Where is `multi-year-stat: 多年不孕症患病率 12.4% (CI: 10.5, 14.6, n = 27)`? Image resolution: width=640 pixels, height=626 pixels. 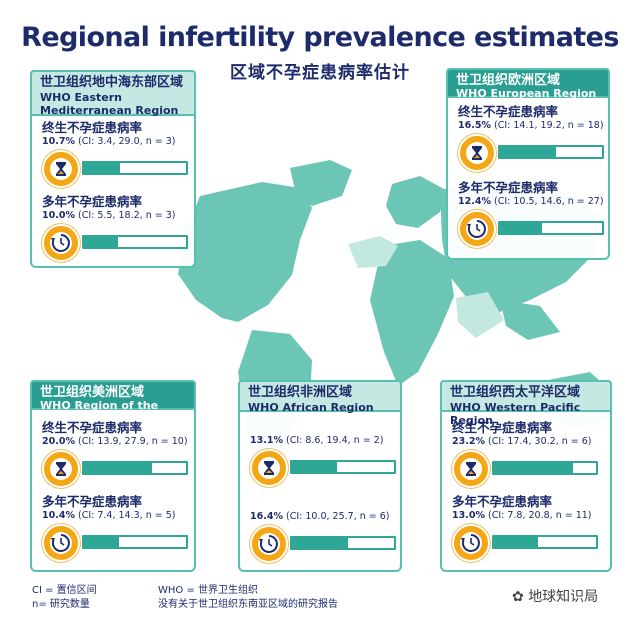 multi-year-stat: 多年不孕症患病率 12.4% (CI: 10.5, 14.6, n = 27) is located at coordinates (531, 215).